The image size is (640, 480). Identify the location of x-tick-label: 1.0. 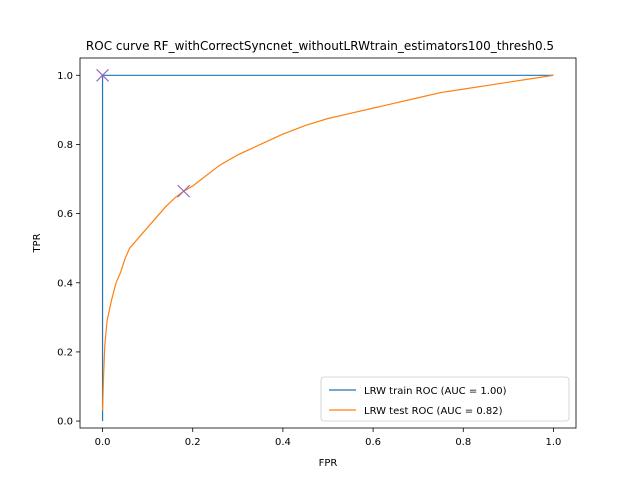
(554, 442).